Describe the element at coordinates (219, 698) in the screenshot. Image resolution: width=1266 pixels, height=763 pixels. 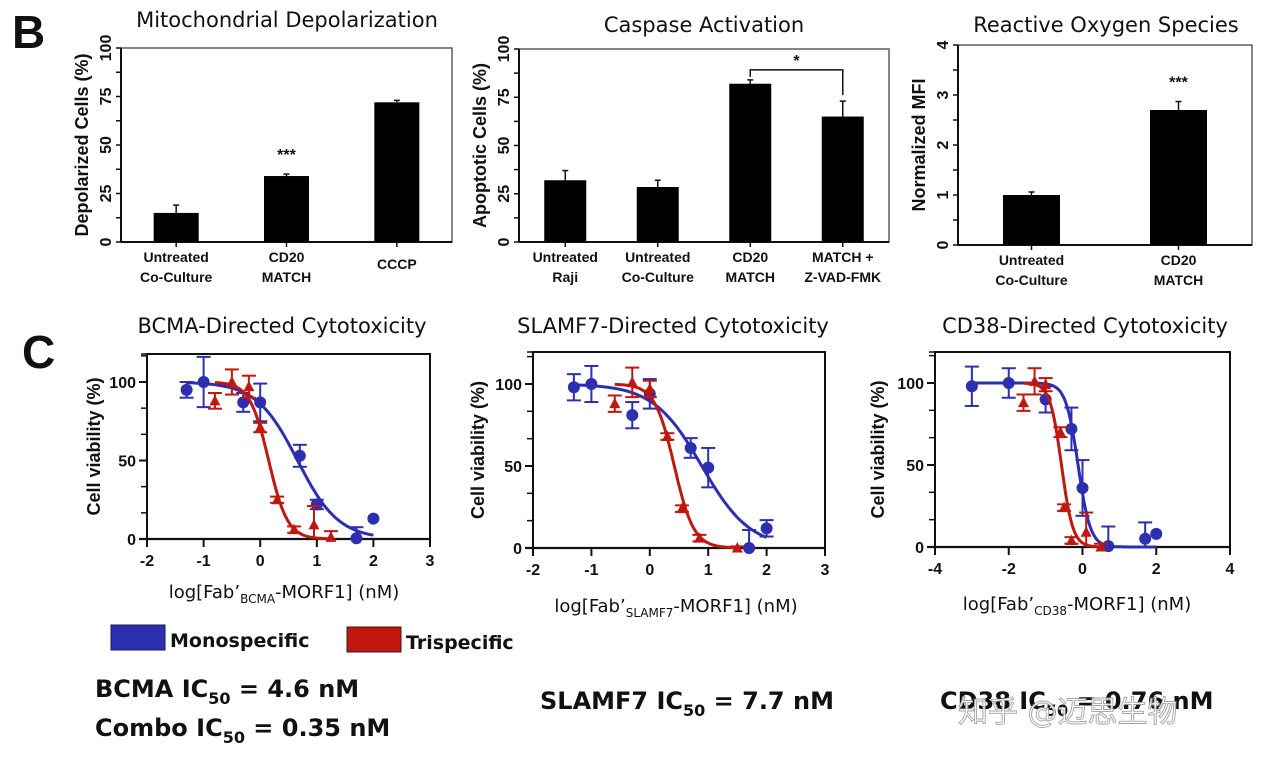
I see `ic50-bcma-sub: 50` at that location.